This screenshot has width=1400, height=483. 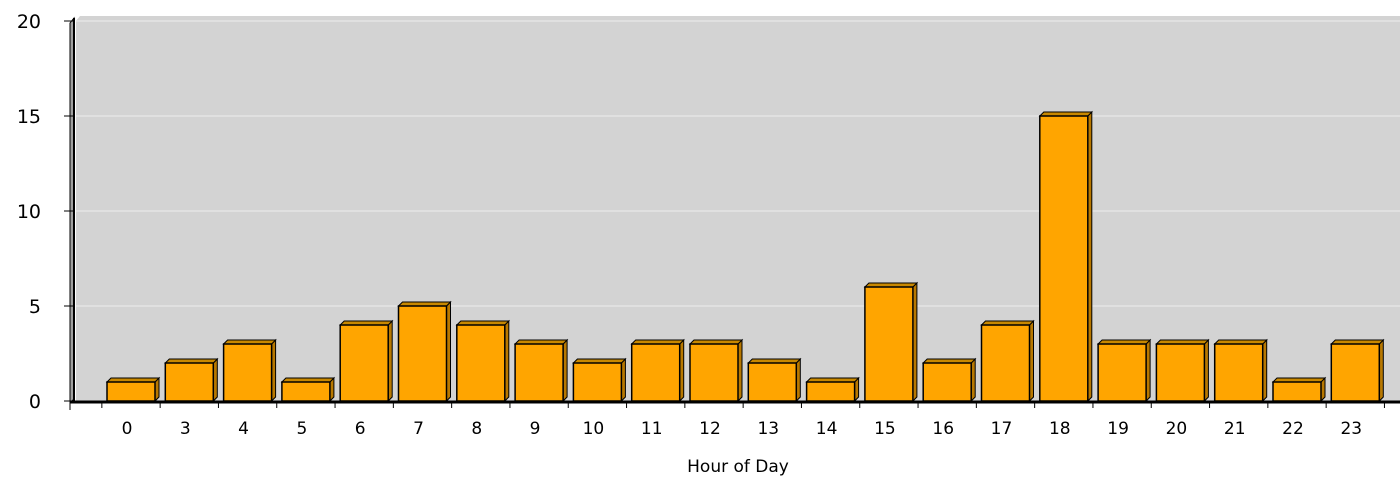 What do you see at coordinates (301, 429) in the screenshot?
I see `x-tick-label-5: 5` at bounding box center [301, 429].